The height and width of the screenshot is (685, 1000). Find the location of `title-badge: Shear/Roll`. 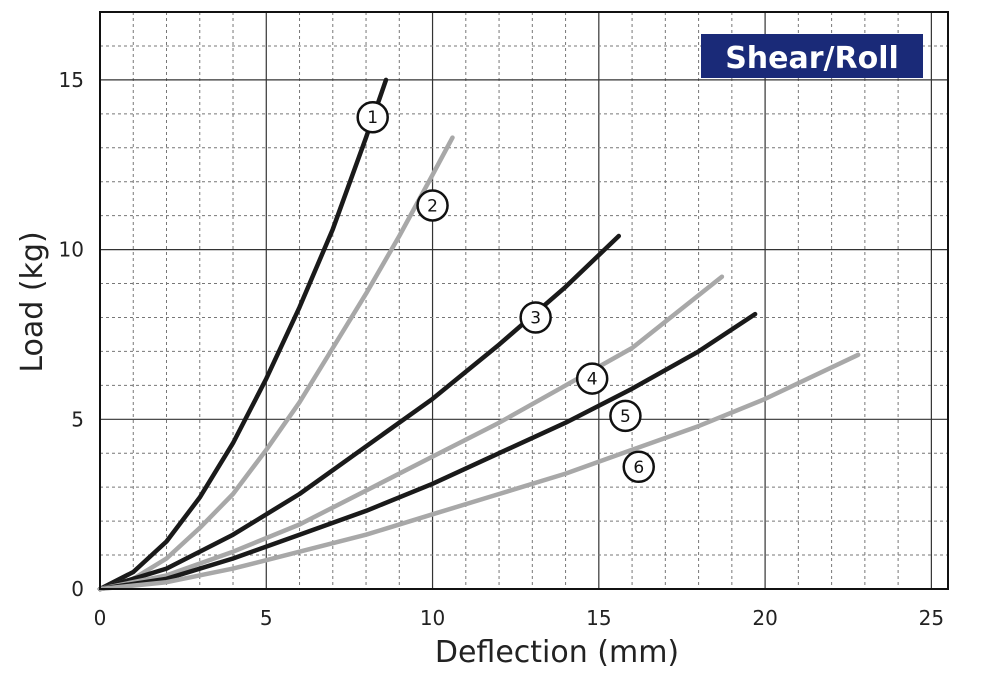

title-badge: Shear/Roll is located at coordinates (812, 56).